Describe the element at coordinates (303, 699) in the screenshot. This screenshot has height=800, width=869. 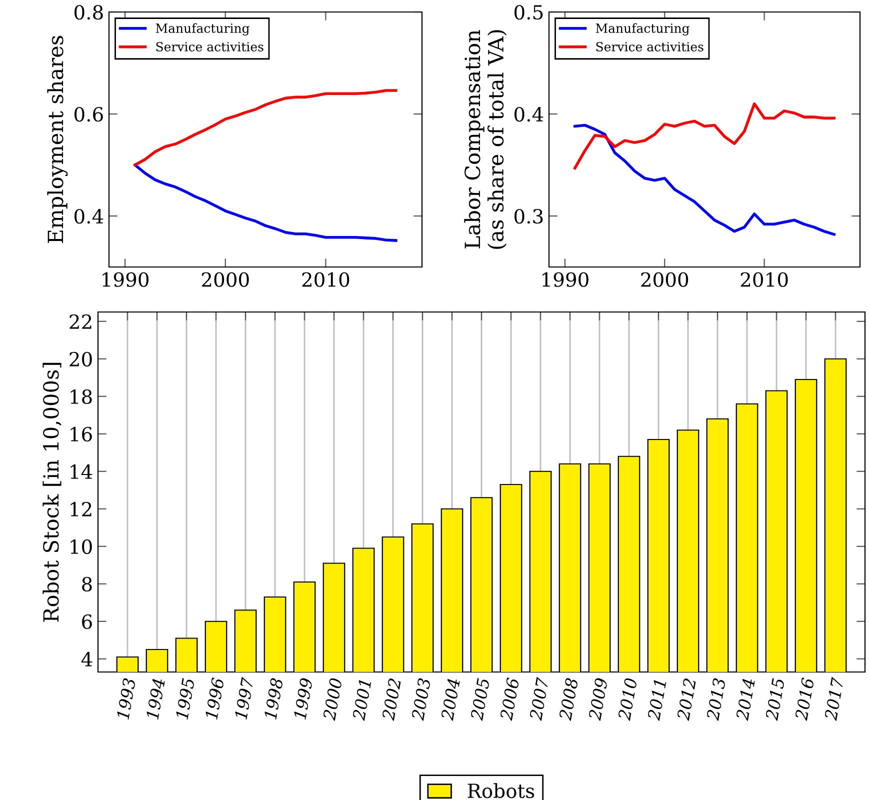
I see `x-tick-label: 1999` at that location.